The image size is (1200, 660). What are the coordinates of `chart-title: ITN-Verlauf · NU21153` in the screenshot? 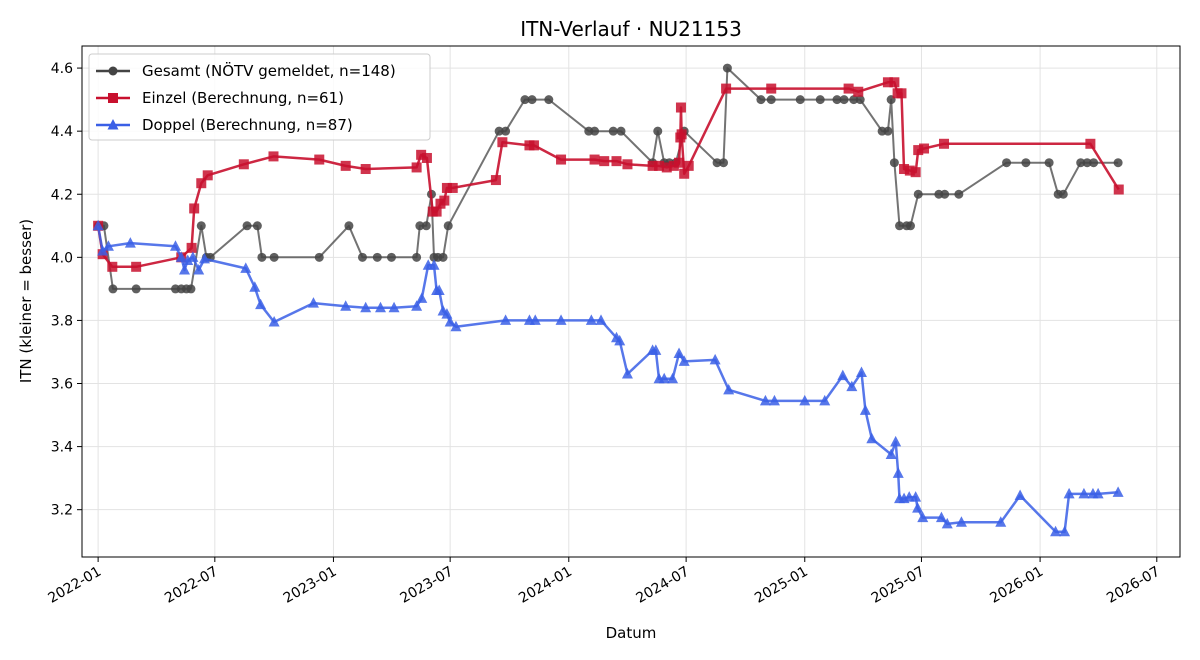 It's located at (631, 29).